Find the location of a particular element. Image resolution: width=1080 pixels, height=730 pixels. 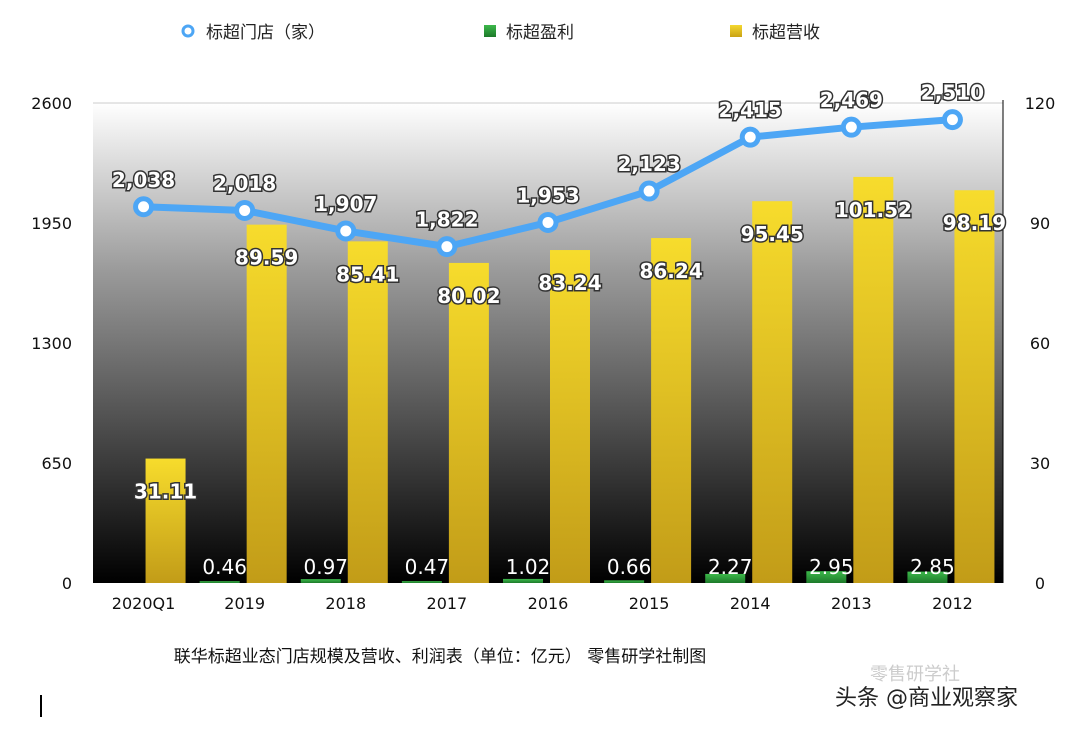

revenue-data-label: 89.59 is located at coordinates (266, 258).